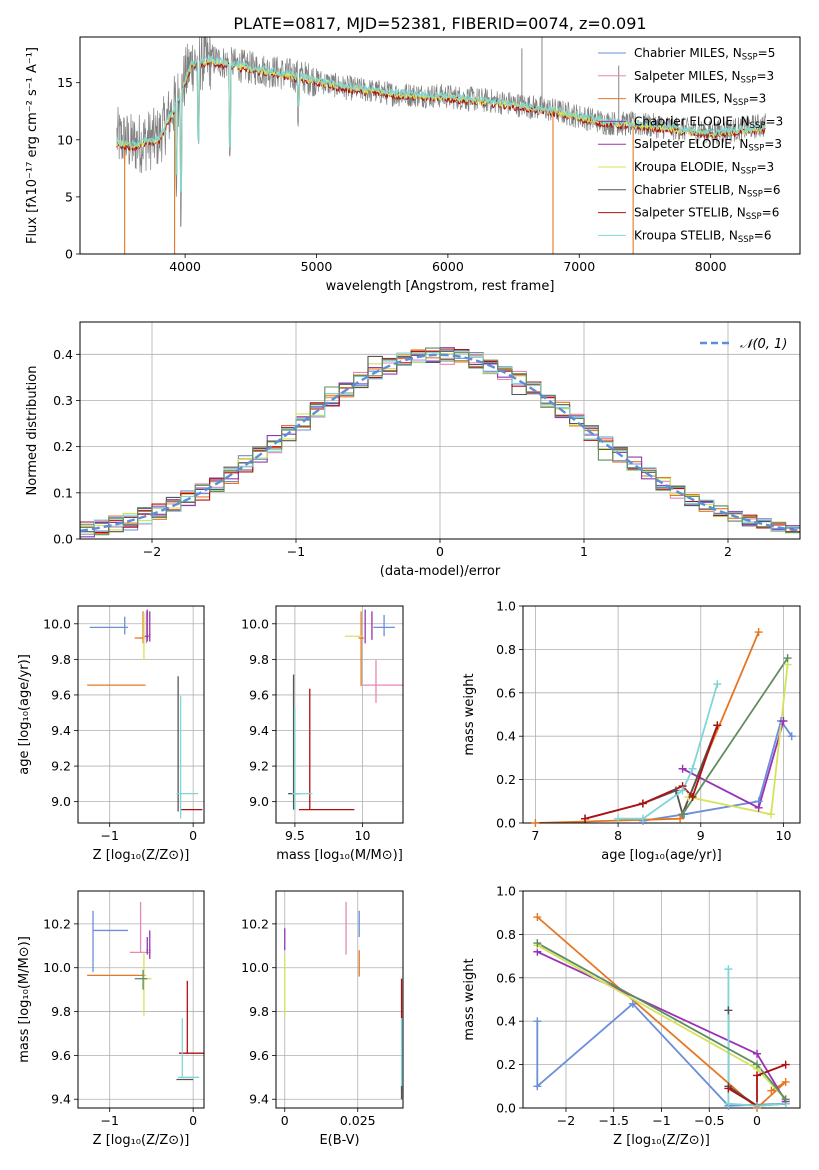 This screenshot has height=1170, width=819. Describe the element at coordinates (703, 236) in the screenshot. I see `legend-entry: Kroupa STELIB, NSSP=6` at that location.